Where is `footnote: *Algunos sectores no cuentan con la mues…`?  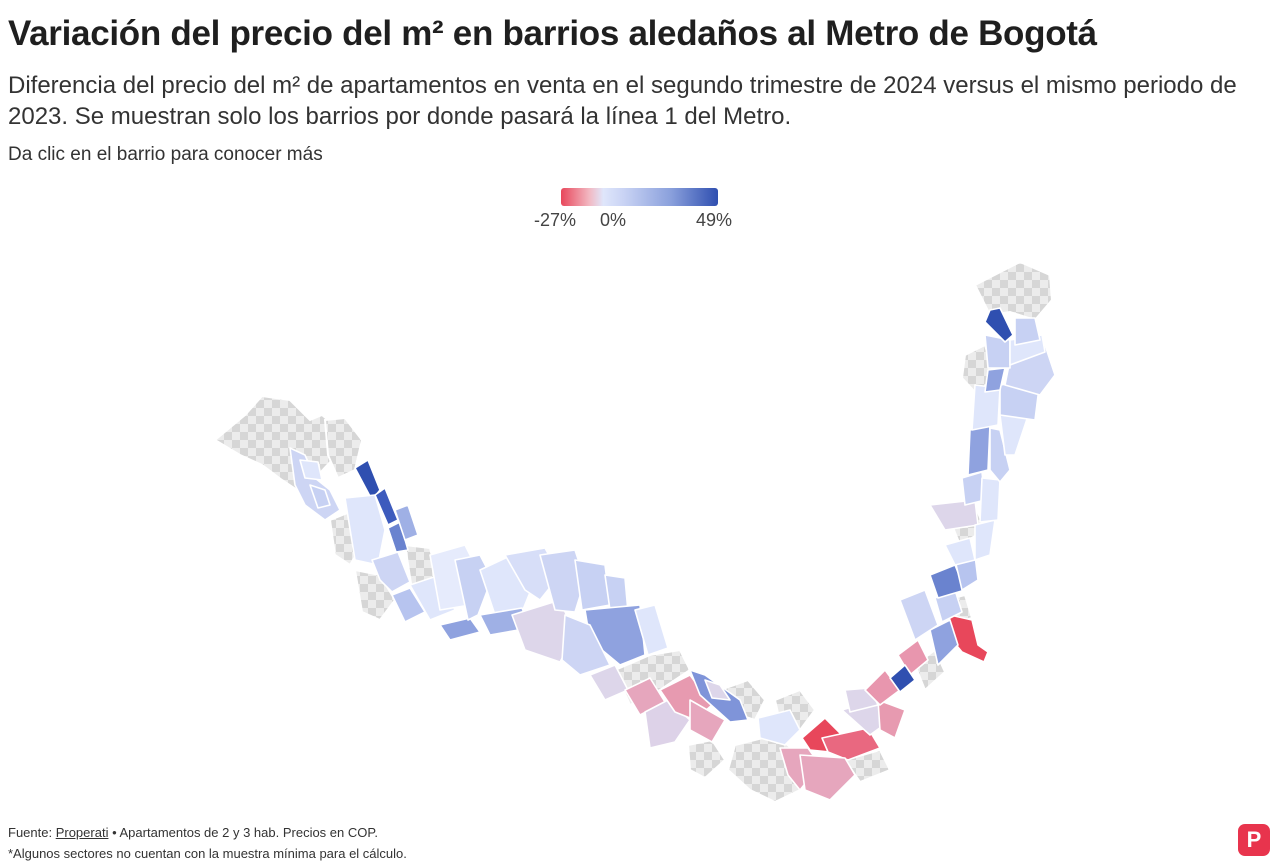 footnote: *Algunos sectores no cuentan con la mues… is located at coordinates (207, 853).